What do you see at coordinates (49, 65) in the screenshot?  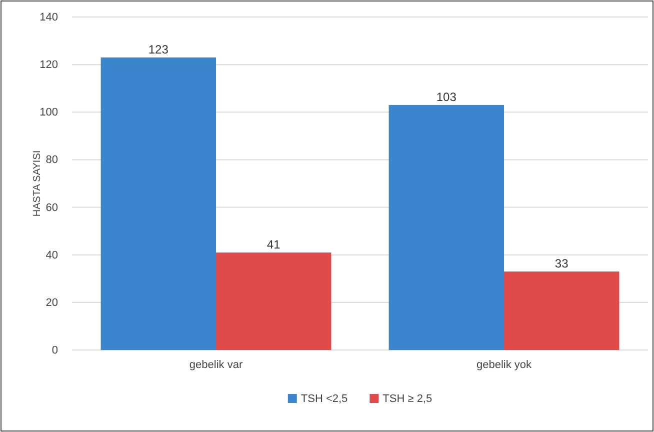 I see `y-tick-label: 120` at bounding box center [49, 65].